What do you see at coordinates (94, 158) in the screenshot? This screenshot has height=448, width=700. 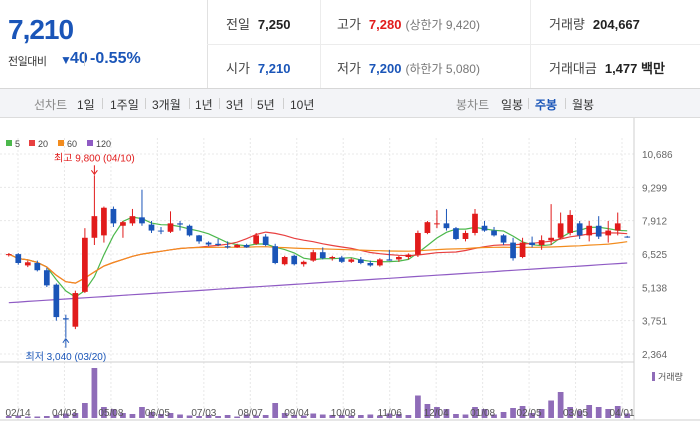 I see `high-annotation: 최고 9,800 (04/10)` at bounding box center [94, 158].